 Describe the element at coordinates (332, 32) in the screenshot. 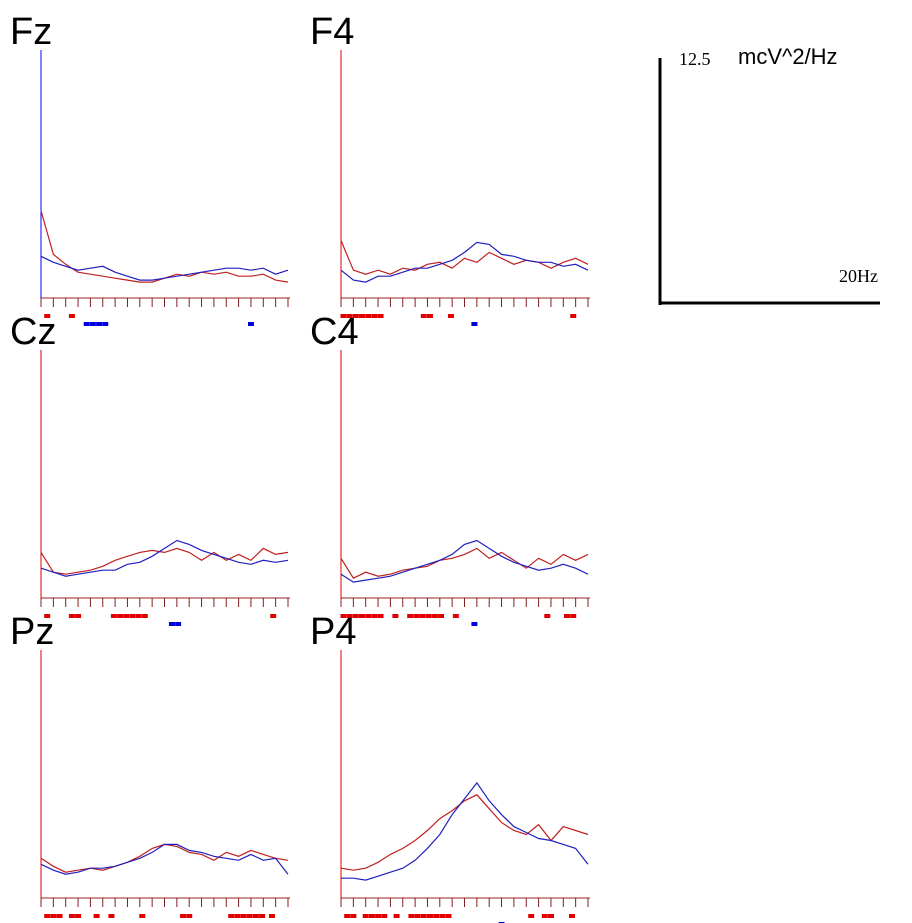

I see `panel-title: F4` at that location.